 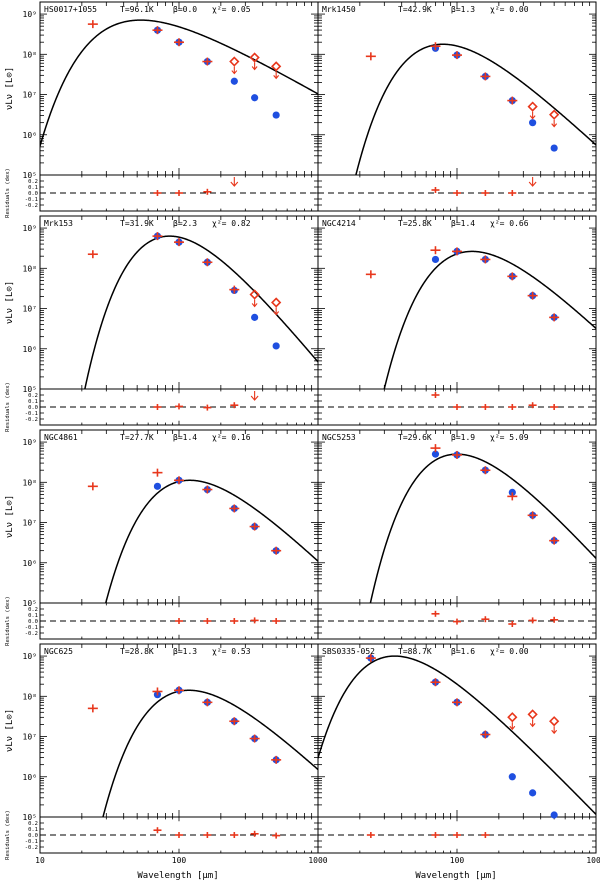 What do you see at coordinates (509, 223) in the screenshot?
I see `panel-chi2: χ²= 0.66` at bounding box center [509, 223].